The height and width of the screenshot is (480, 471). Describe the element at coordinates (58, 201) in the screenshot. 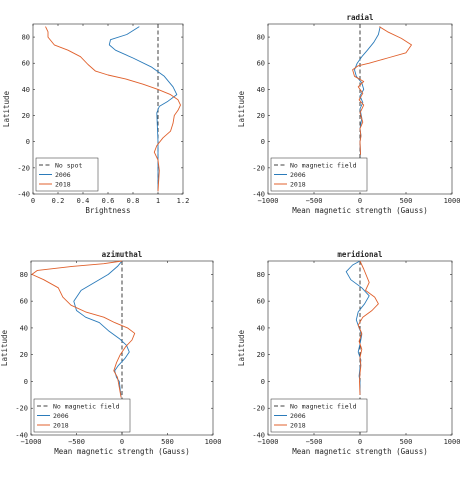

I see `x-tick-label: 0.2` at that location.